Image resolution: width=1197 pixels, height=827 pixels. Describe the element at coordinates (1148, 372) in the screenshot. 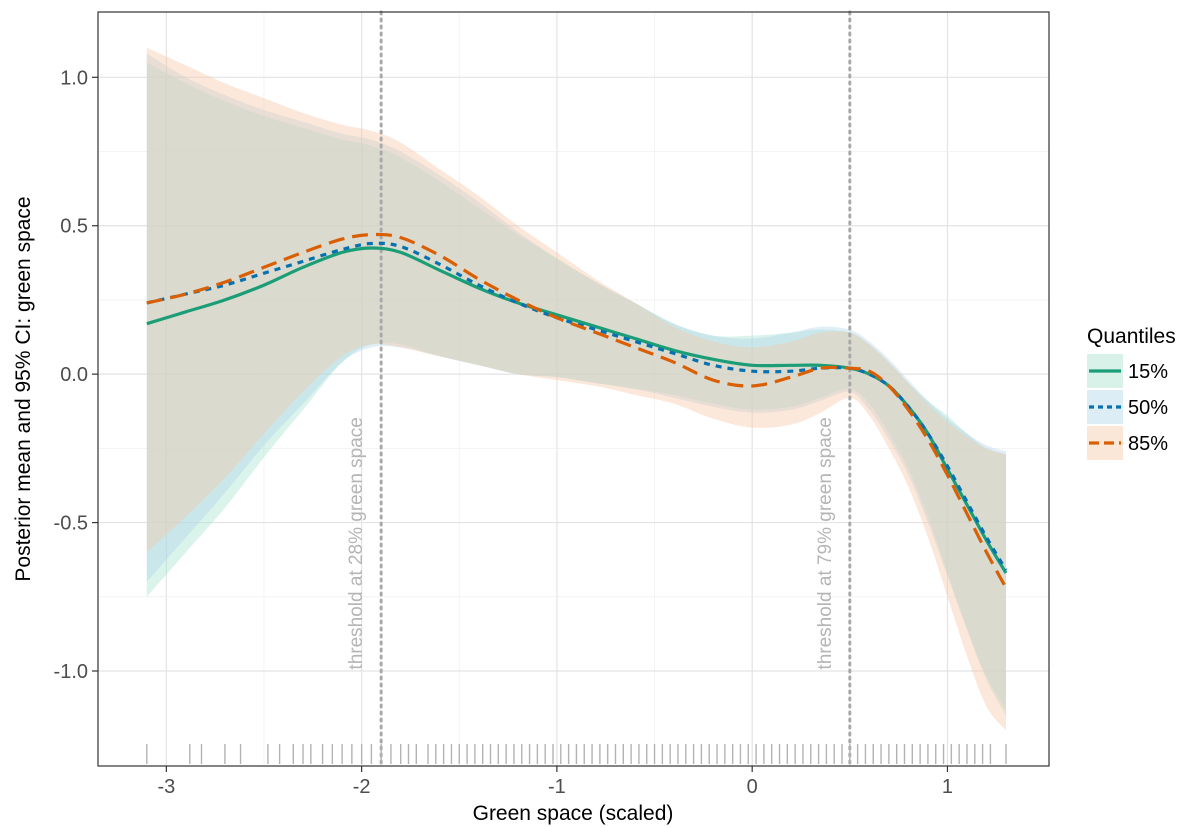

I see `legend-label: 15%` at that location.